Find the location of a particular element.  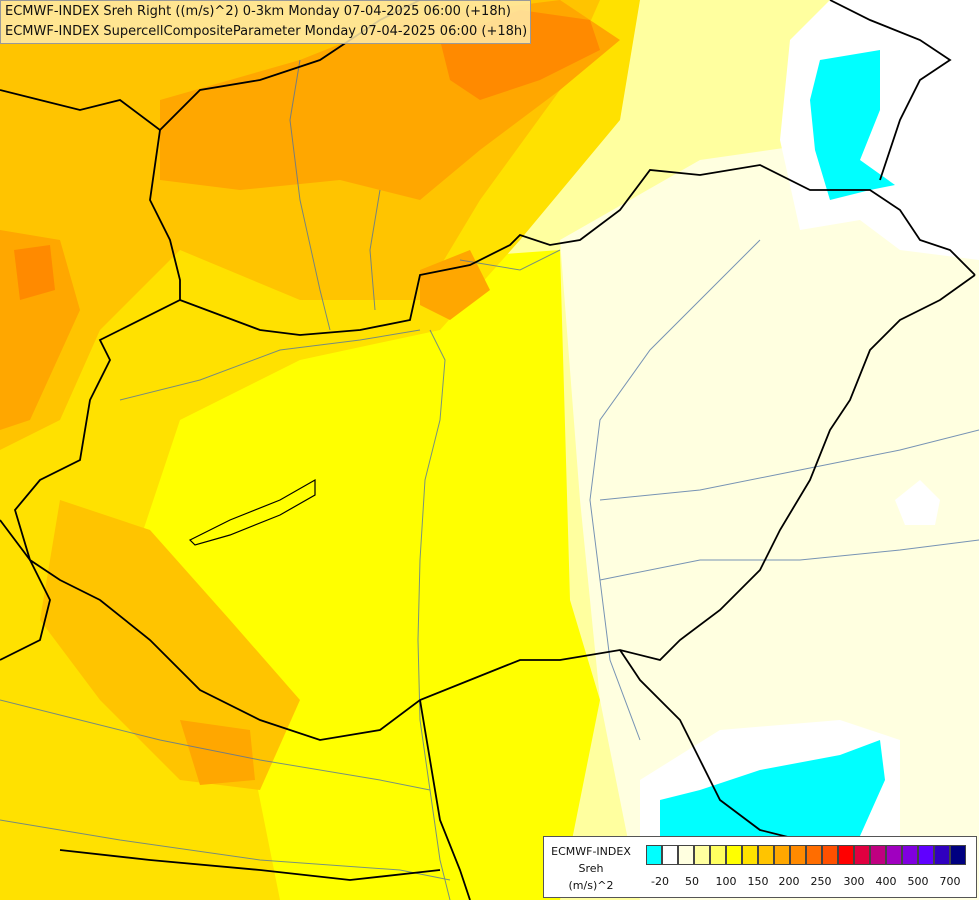

river-drava is located at coordinates (215, 745).